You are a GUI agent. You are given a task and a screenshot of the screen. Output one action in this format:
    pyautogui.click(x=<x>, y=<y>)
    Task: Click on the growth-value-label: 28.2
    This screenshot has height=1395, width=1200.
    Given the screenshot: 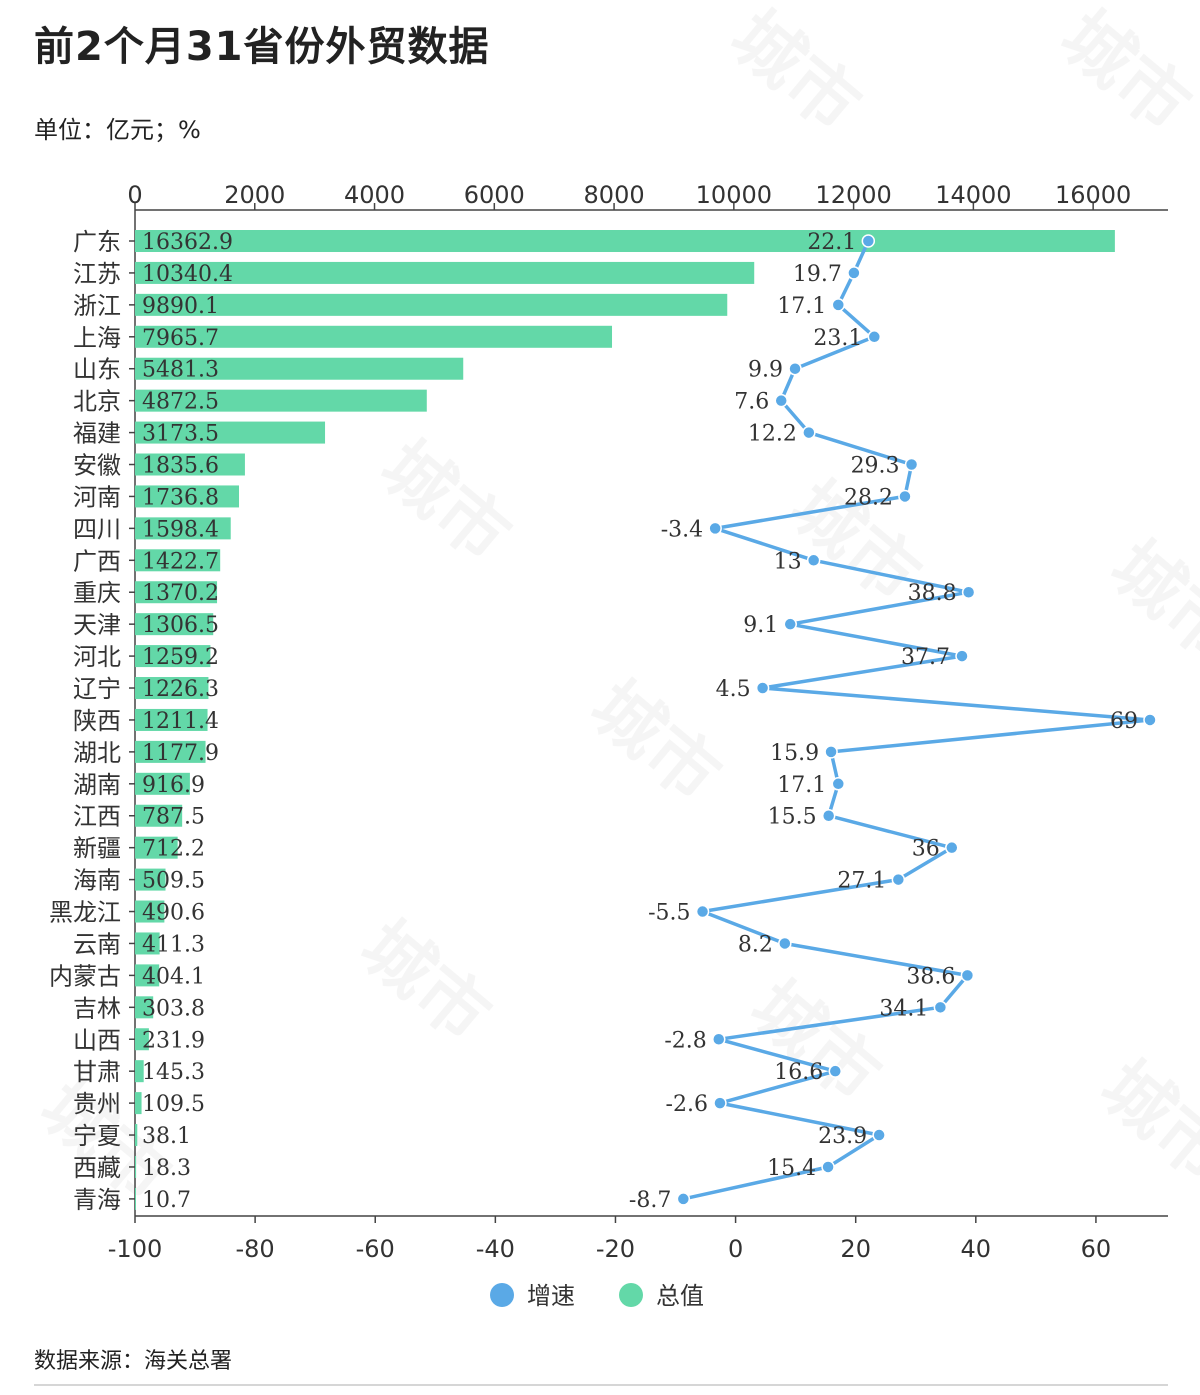 What is the action you would take?
    pyautogui.click(x=868, y=497)
    